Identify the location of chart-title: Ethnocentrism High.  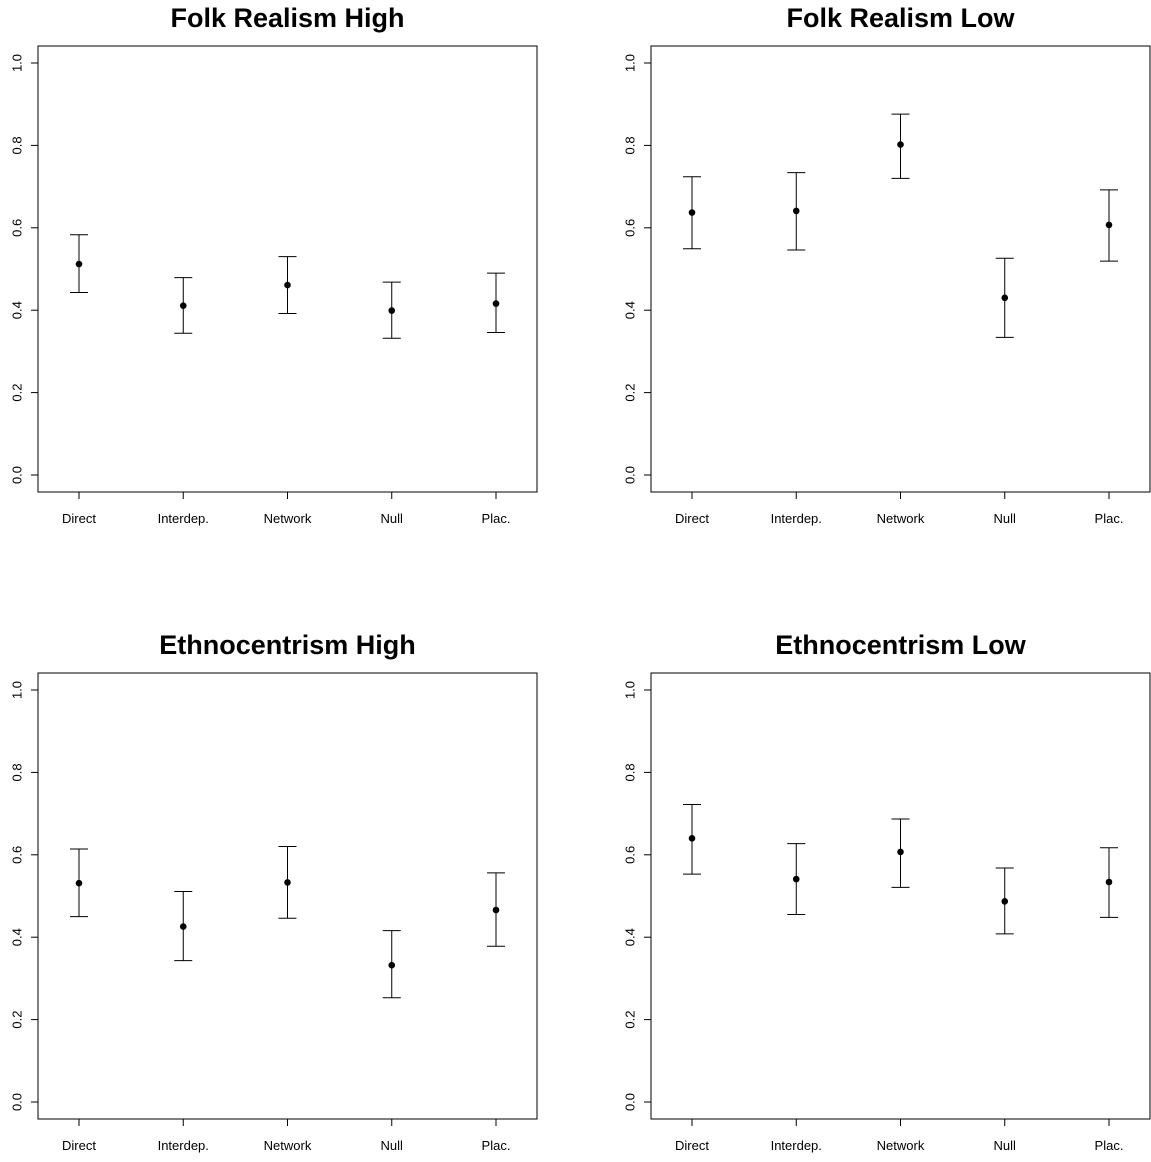
(287, 645).